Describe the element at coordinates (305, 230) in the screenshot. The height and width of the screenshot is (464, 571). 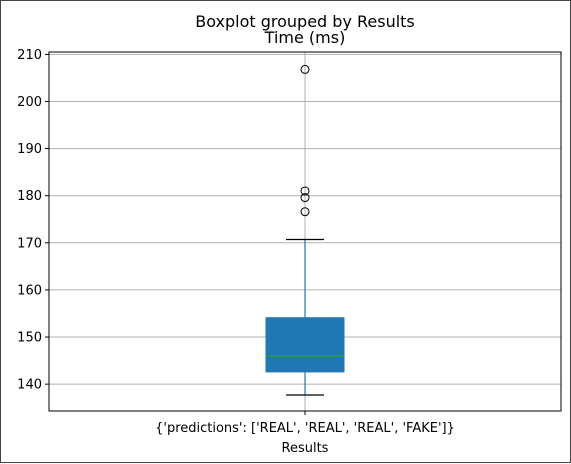
I see `box-layer` at that location.